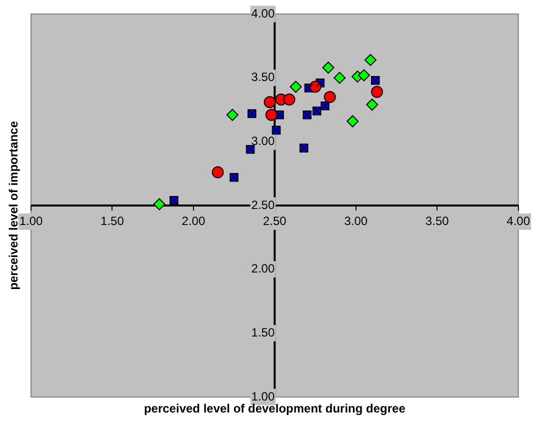  What do you see at coordinates (518, 221) in the screenshot?
I see `x-tick-label: 4.00` at bounding box center [518, 221].